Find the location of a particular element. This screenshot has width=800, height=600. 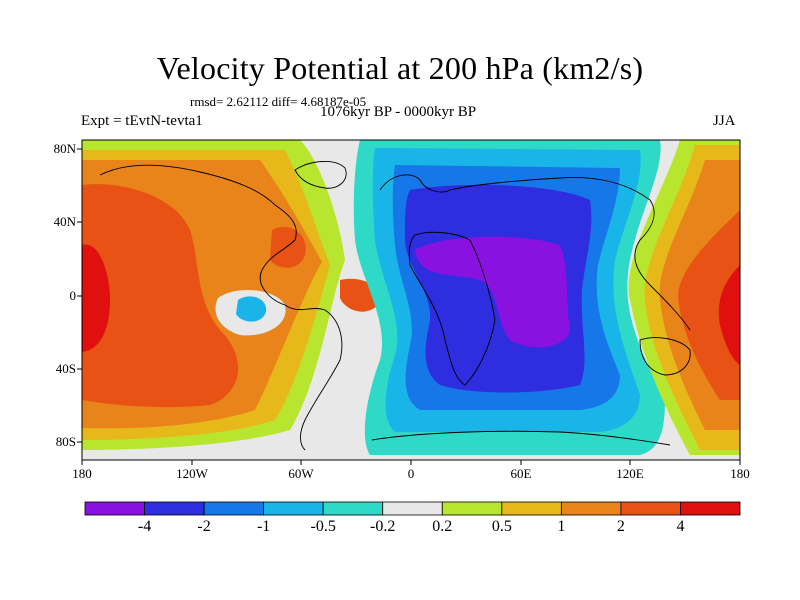

lat-tick-80n: 80N is located at coordinates (64, 148).